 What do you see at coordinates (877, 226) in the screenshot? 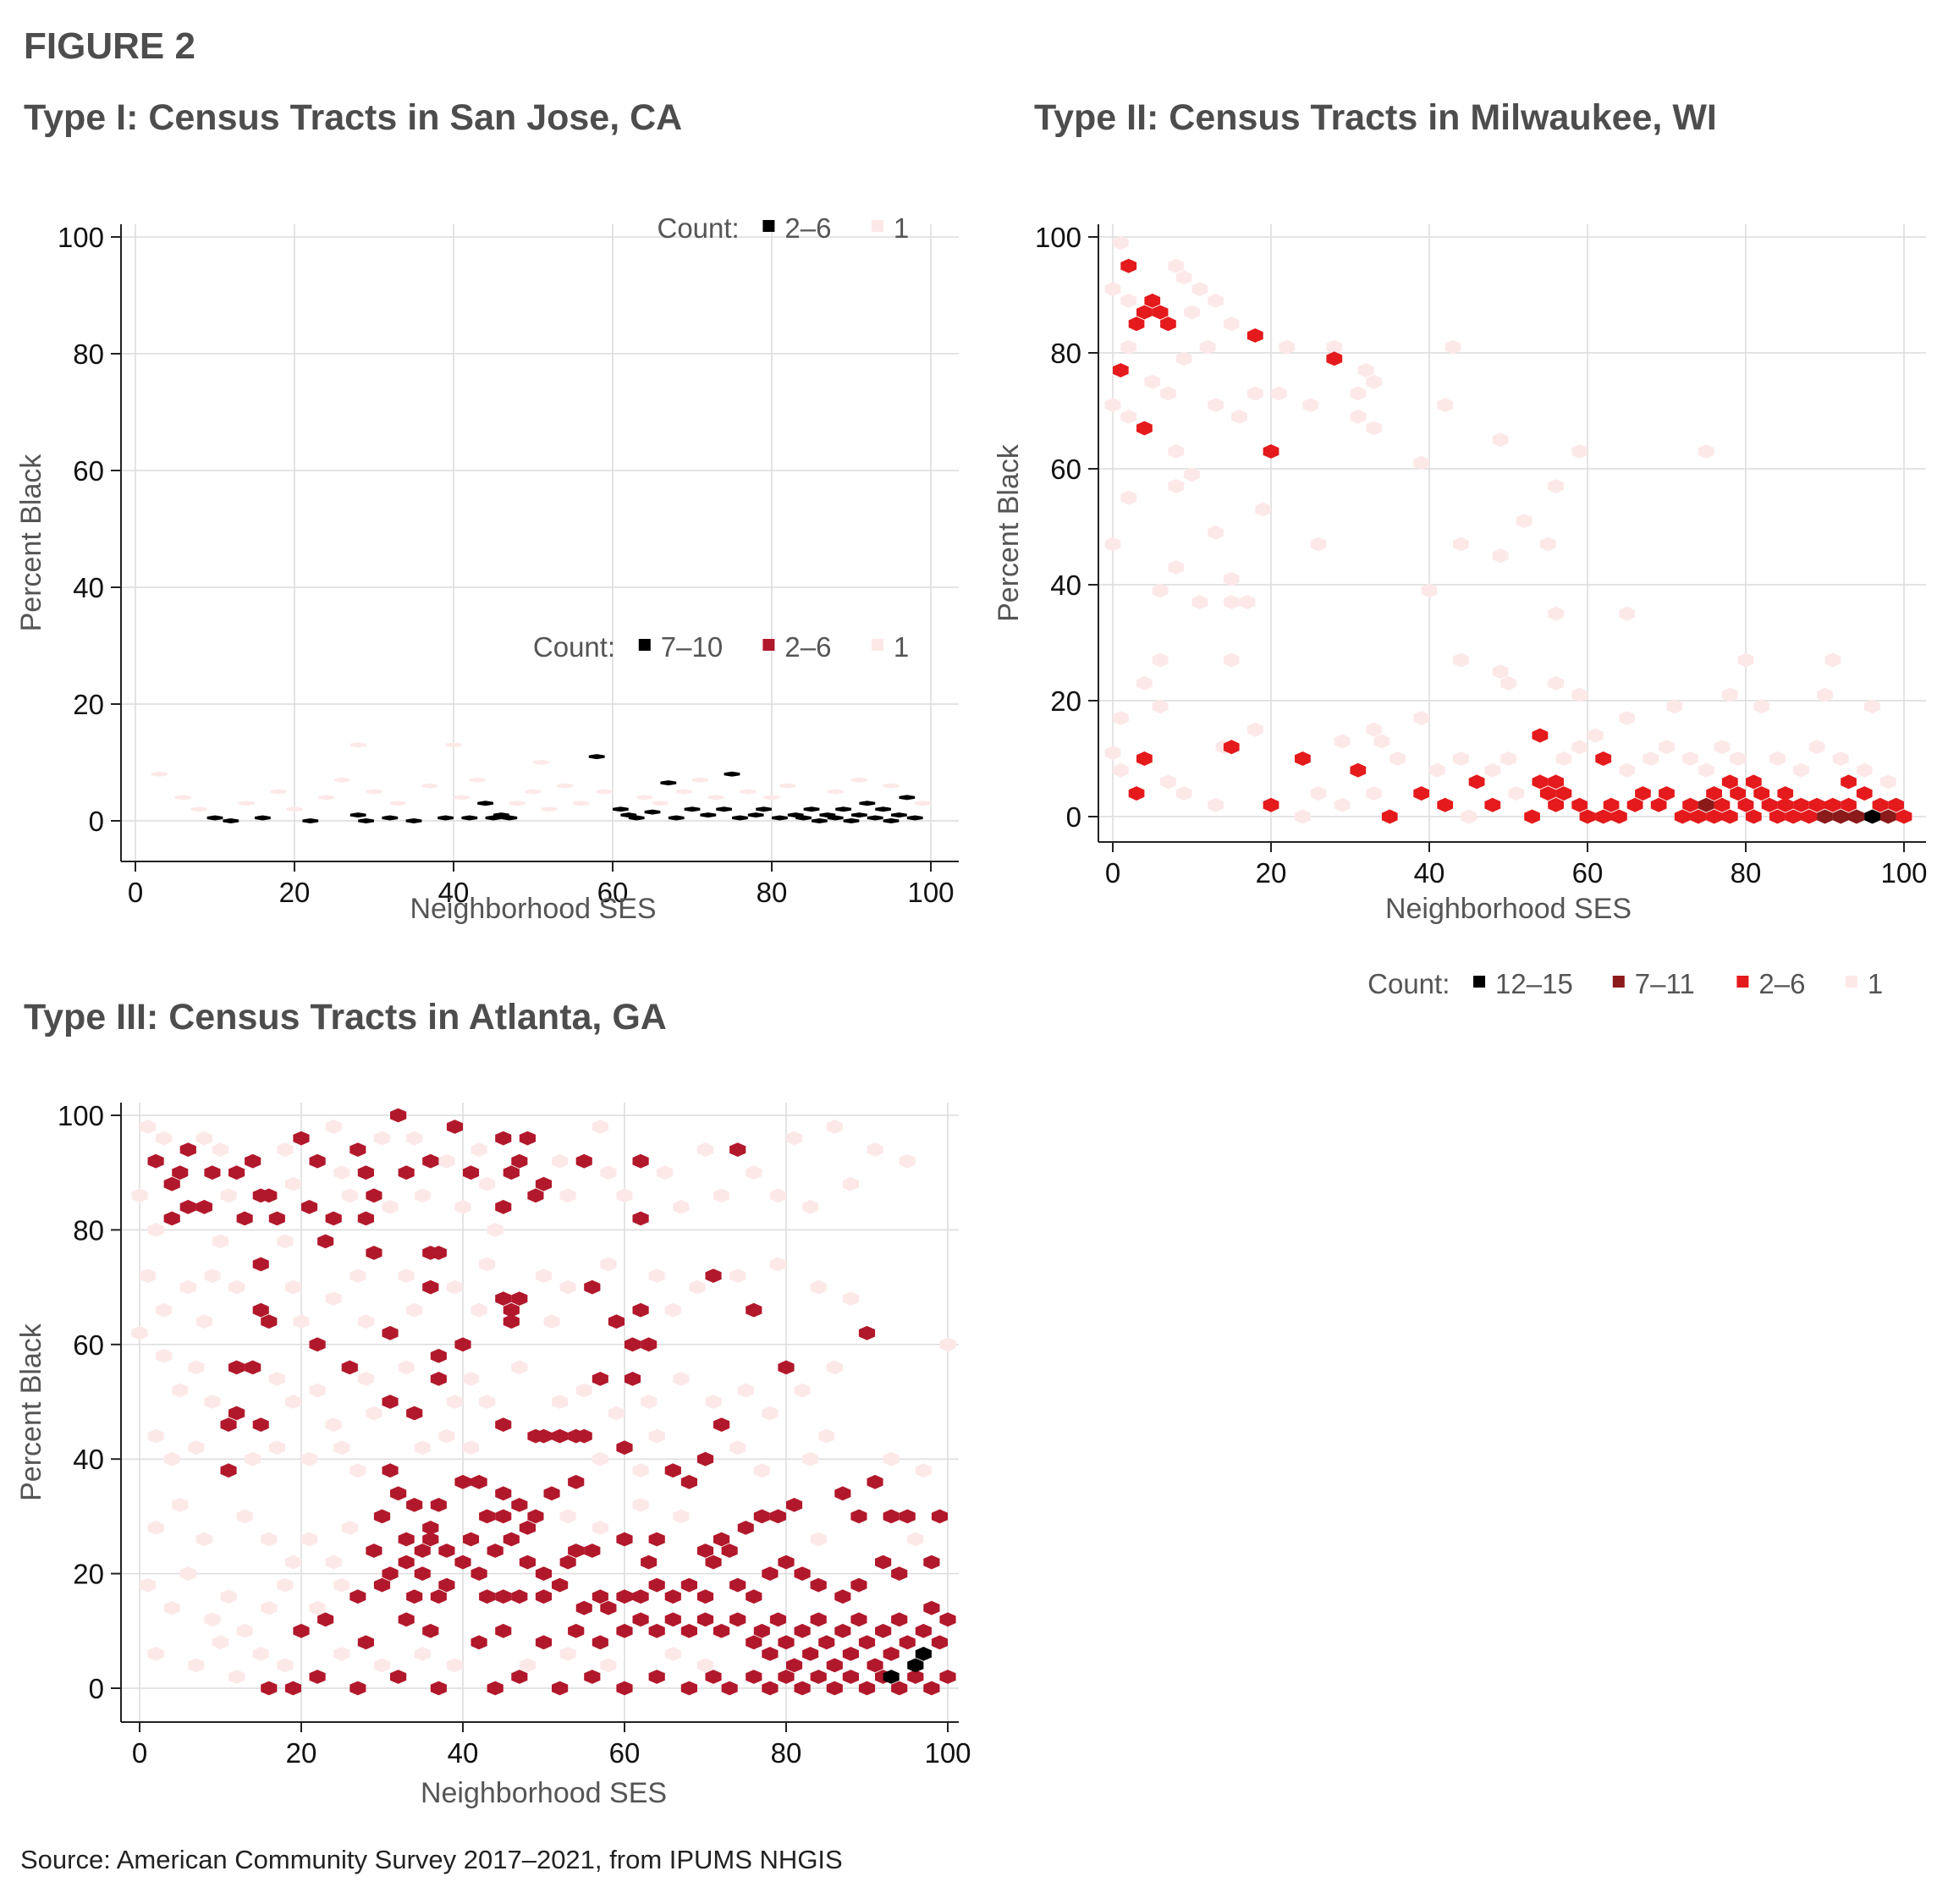
I see `legend-swatch` at bounding box center [877, 226].